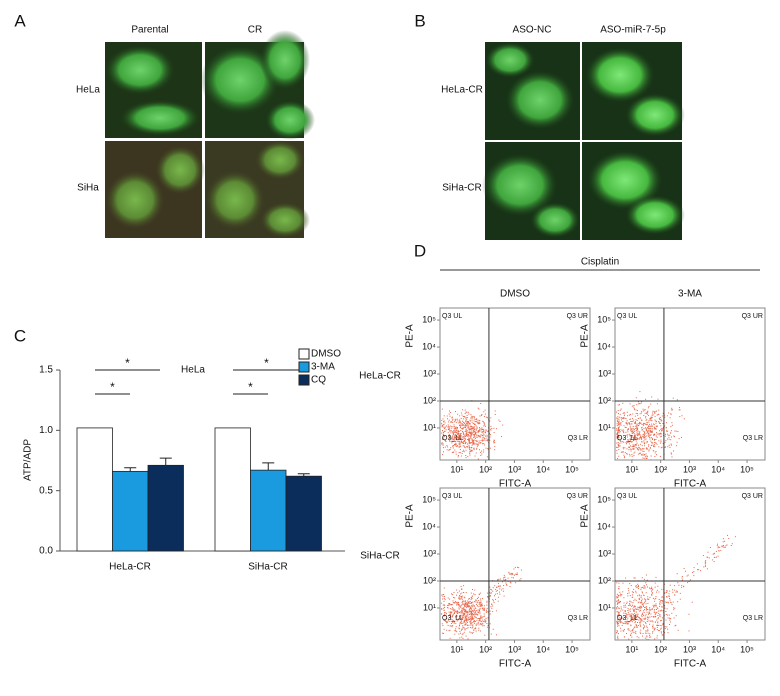 This screenshot has height=696, width=780. I want to click on chart-title: Cisplatin, so click(600, 262).